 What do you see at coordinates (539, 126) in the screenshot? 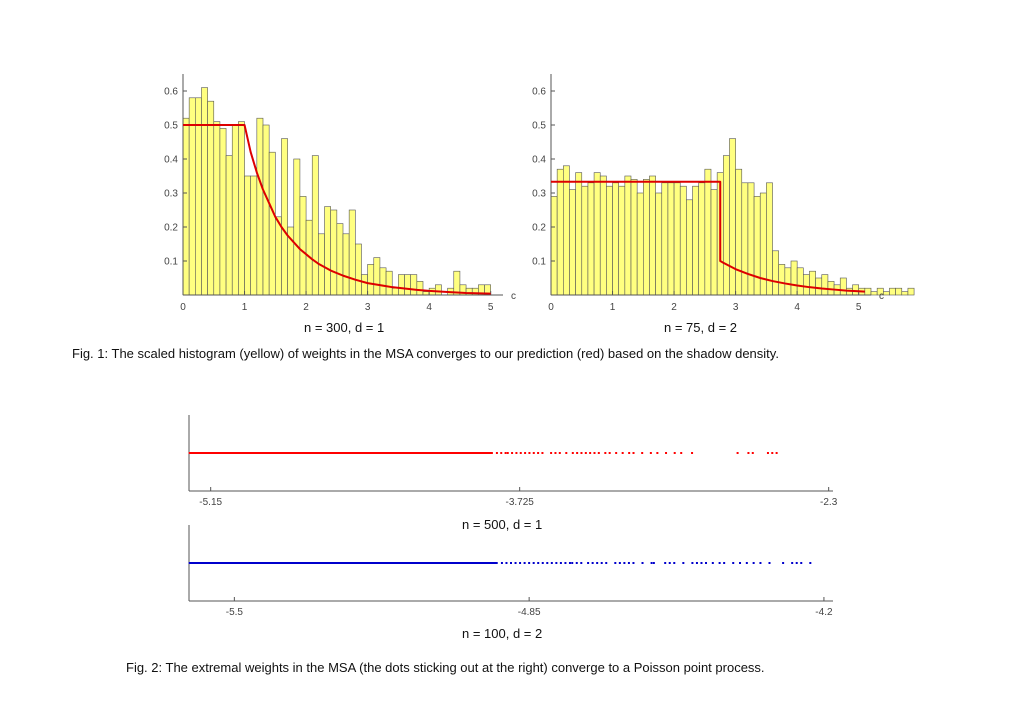
I see `y-tick-label: 0.5` at bounding box center [539, 126].